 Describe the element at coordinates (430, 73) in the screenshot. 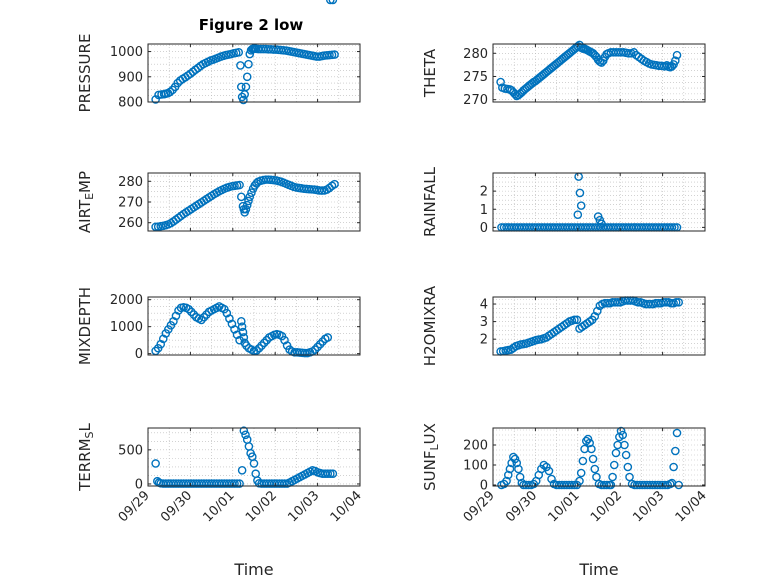

I see `ylabel-theta: THETA` at that location.